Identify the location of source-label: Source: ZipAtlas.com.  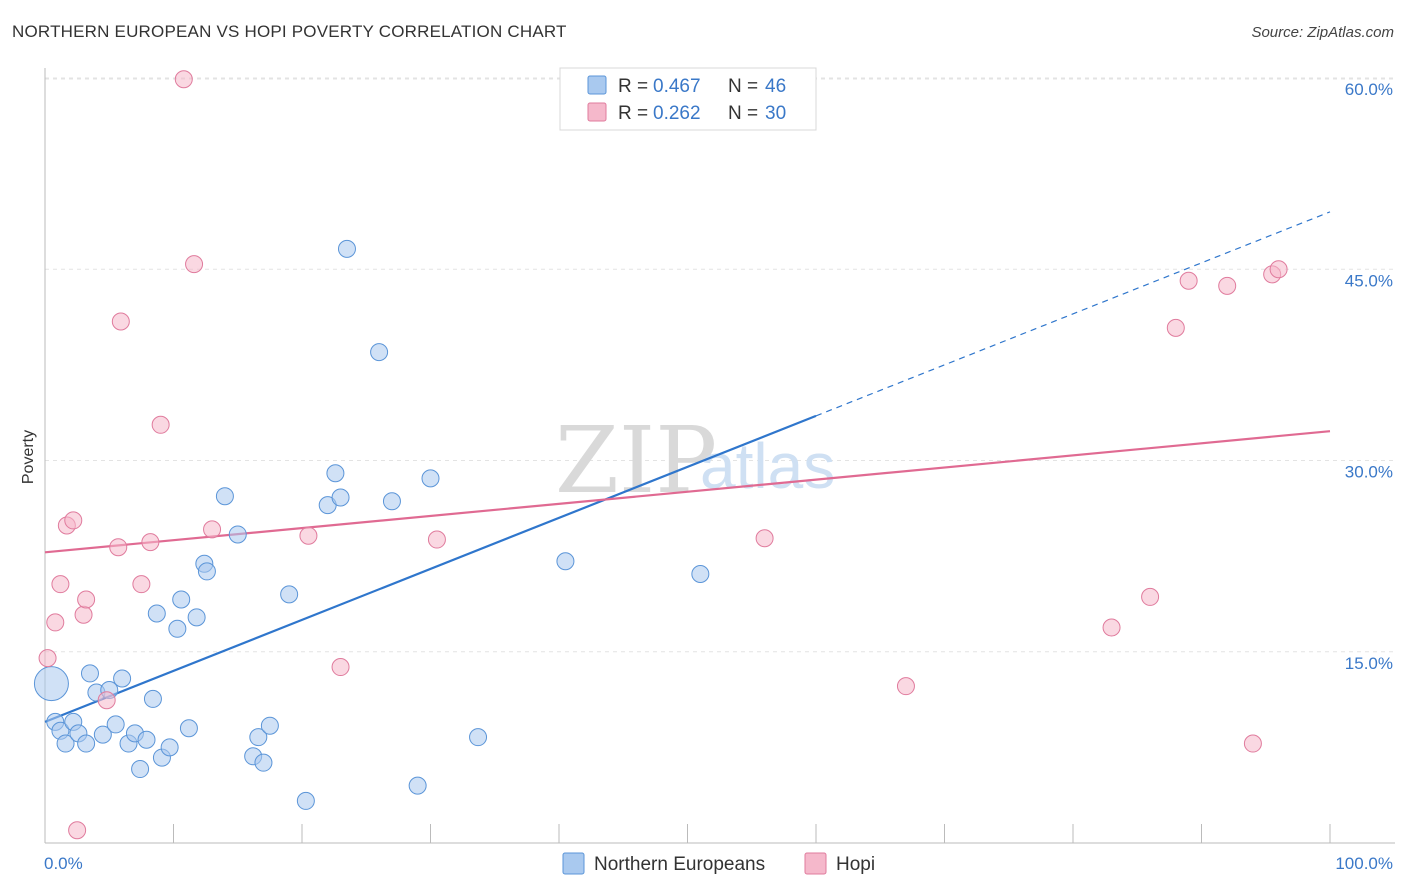
(1322, 32).